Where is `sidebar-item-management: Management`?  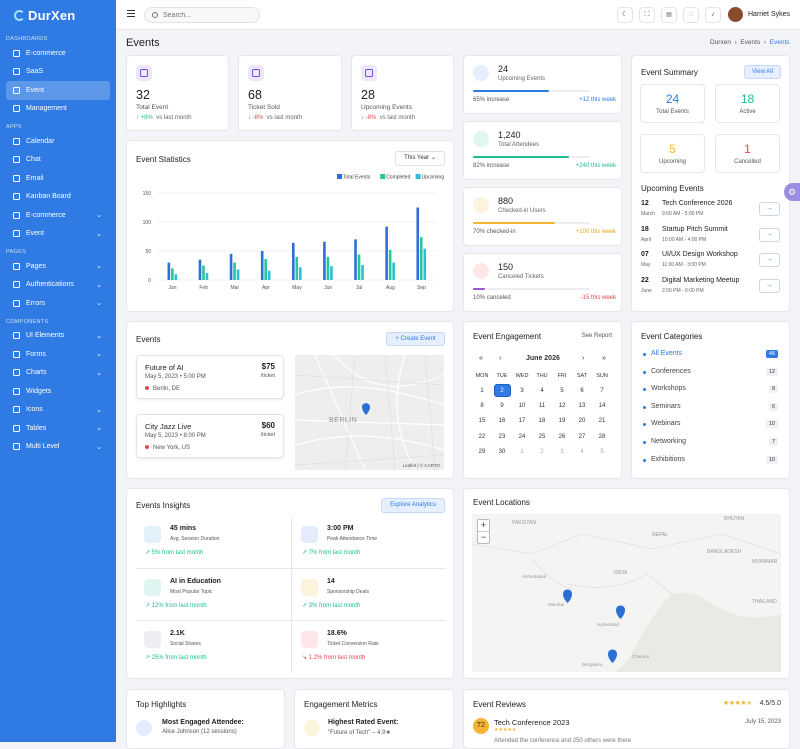 sidebar-item-management: Management is located at coordinates (58, 109).